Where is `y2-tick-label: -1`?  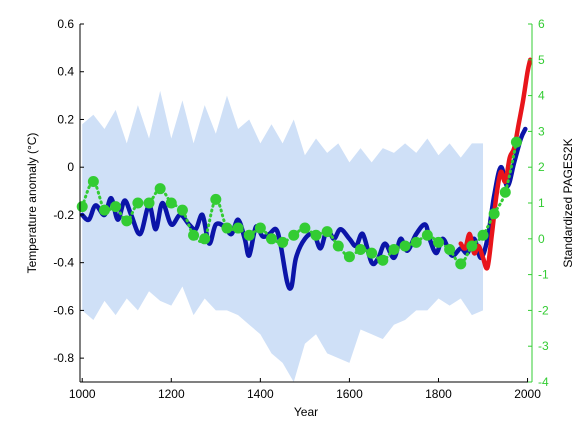
y2-tick-label: -1 is located at coordinates (543, 275).